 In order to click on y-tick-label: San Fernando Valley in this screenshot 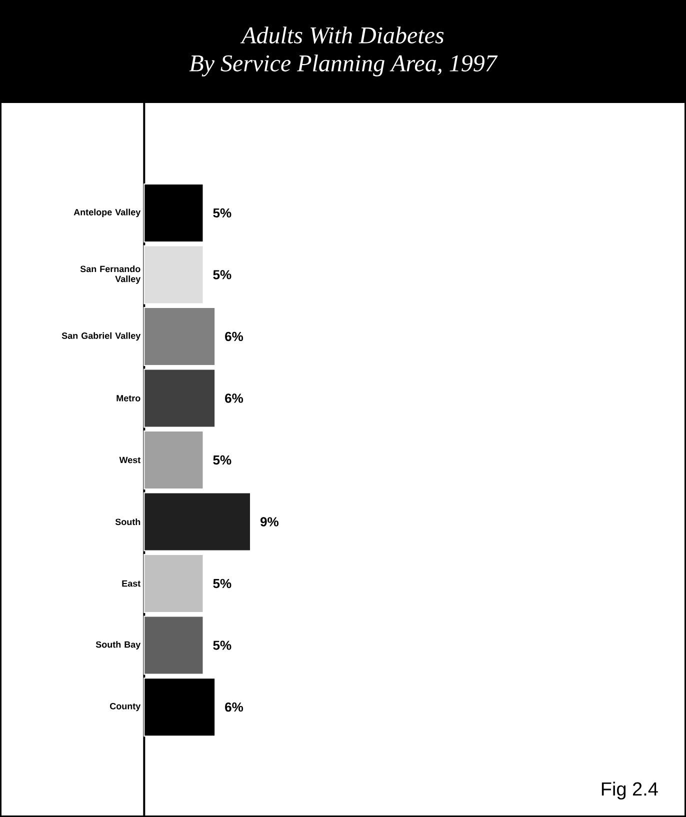, I will do `click(110, 275)`.